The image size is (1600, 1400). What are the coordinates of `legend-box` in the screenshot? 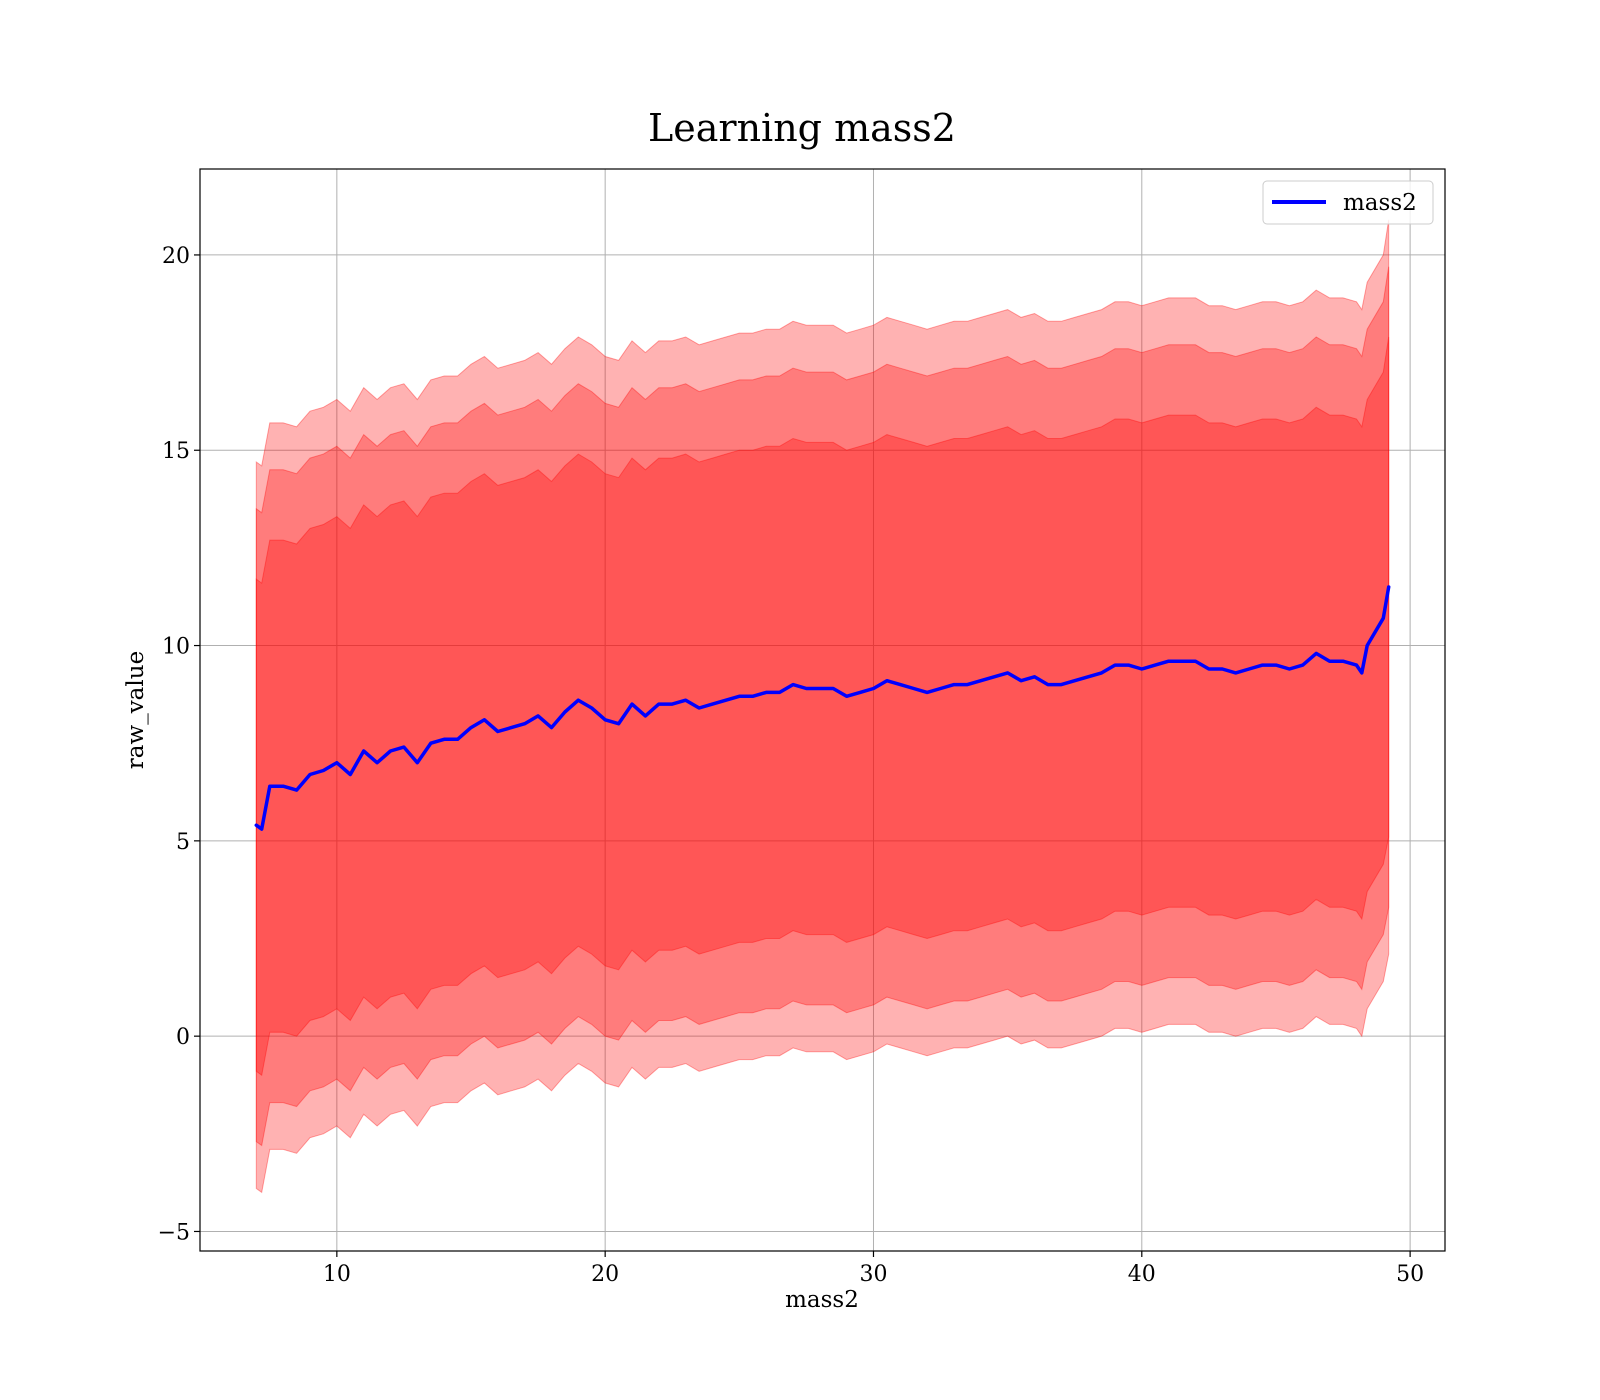 It's located at (1348, 202).